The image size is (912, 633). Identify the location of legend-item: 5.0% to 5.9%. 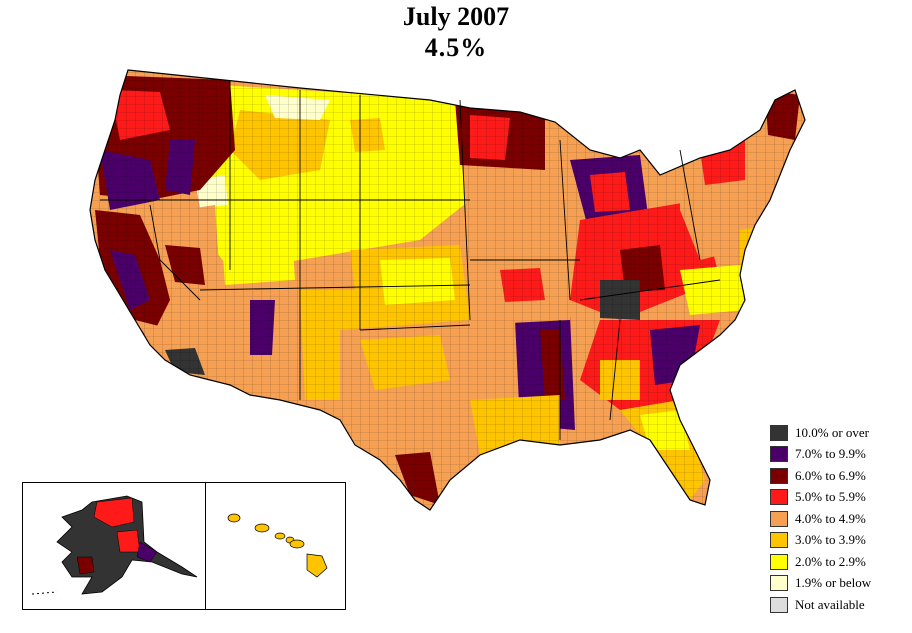
(820, 498).